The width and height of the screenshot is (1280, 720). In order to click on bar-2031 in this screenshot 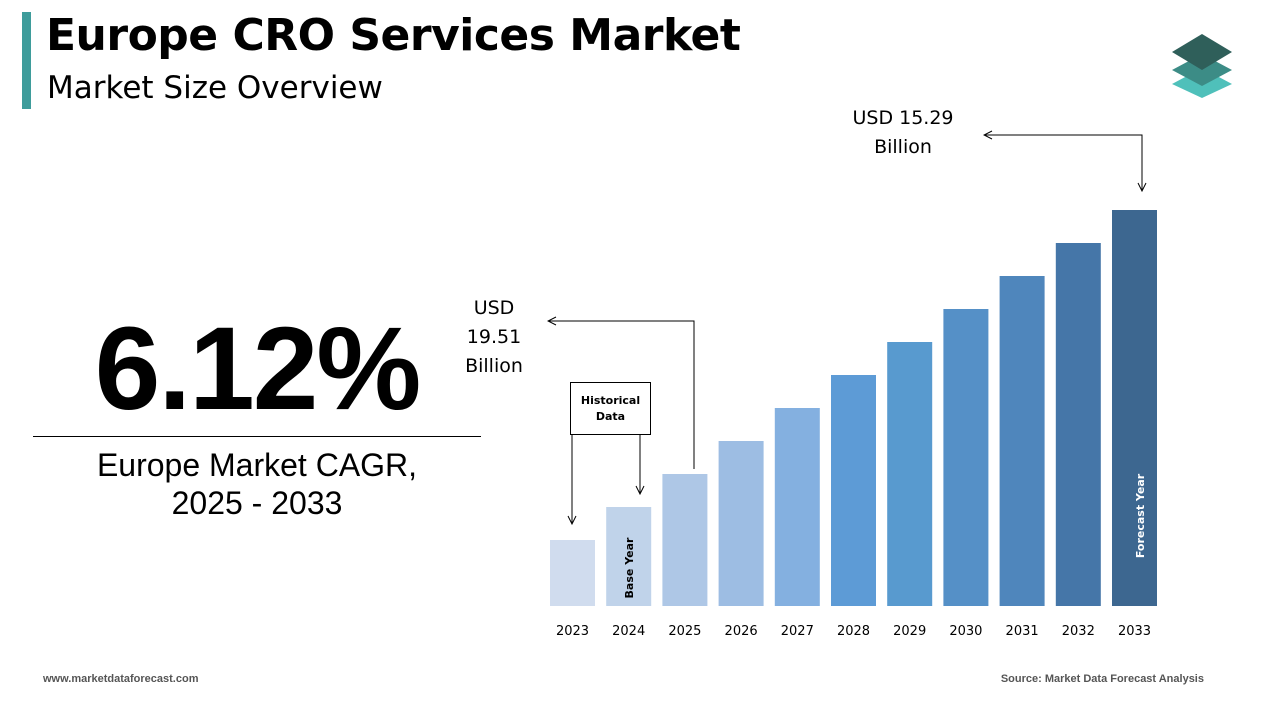, I will do `click(1022, 441)`.